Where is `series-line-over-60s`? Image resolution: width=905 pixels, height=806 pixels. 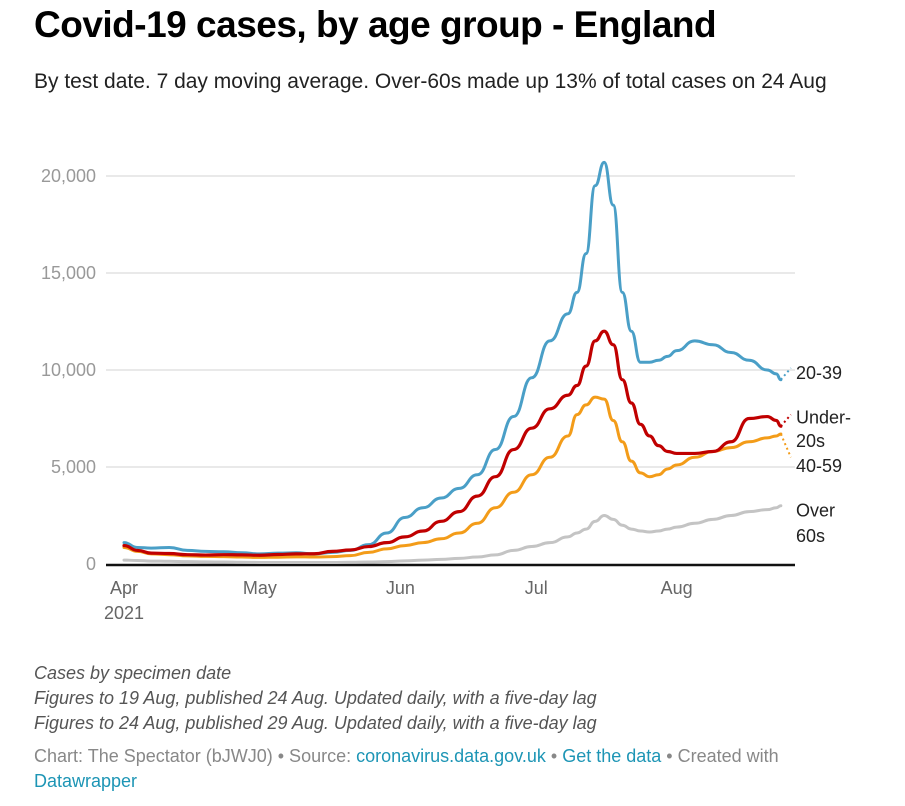
series-line-over-60s is located at coordinates (452, 534).